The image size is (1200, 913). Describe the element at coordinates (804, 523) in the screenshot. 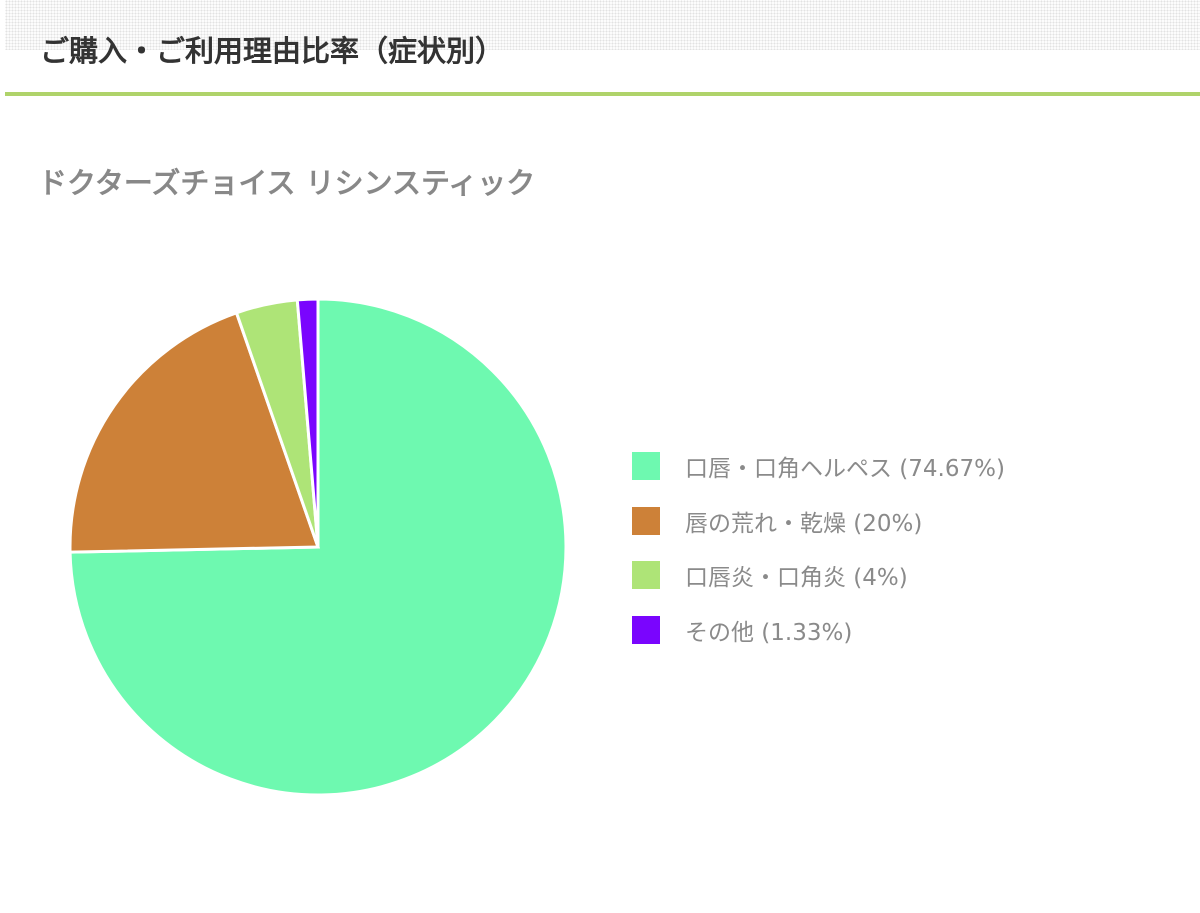

I see `legend-label: 唇の荒れ・乾燥 (20%)` at that location.